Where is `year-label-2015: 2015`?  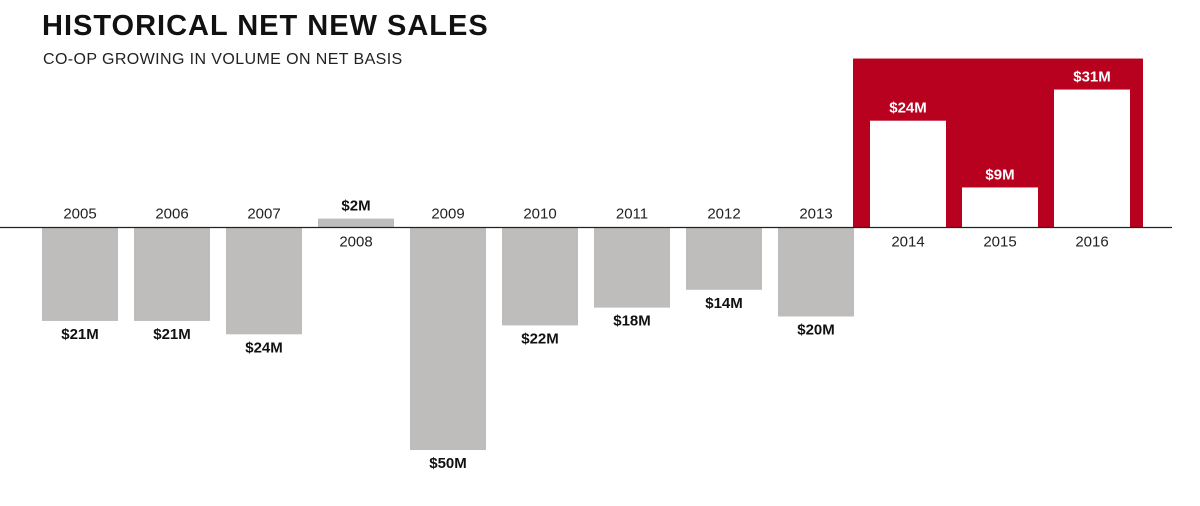 year-label-2015: 2015 is located at coordinates (999, 242).